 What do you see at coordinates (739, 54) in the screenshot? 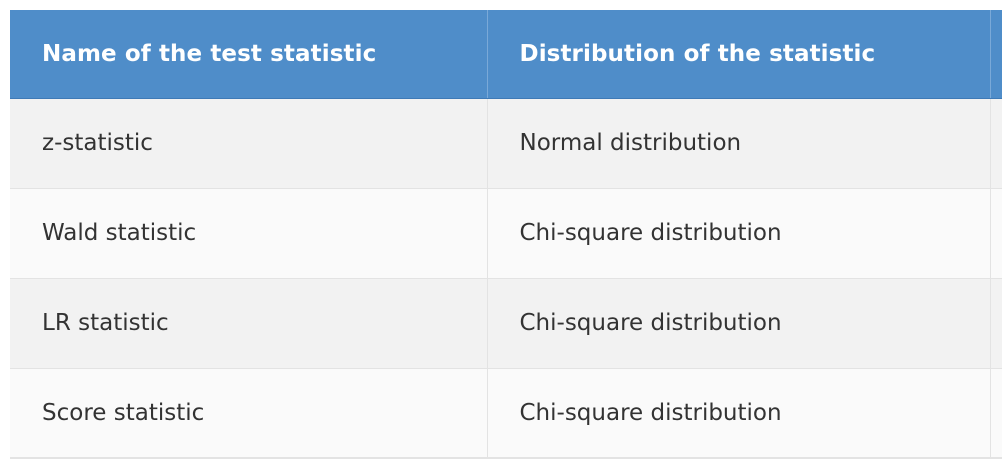
I see `header-distribution: Distribution of the statistic` at bounding box center [739, 54].